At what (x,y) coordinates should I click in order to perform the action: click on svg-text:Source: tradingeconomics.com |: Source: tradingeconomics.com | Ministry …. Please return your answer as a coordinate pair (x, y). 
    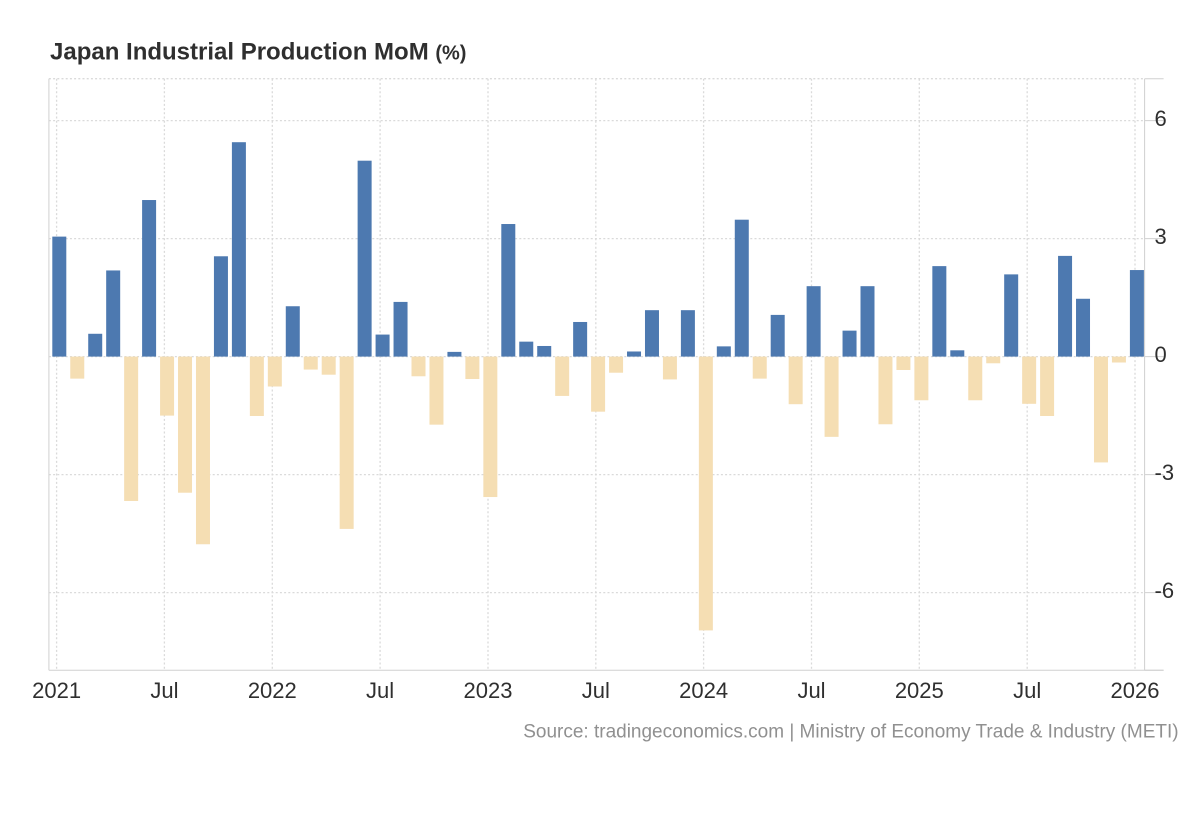
    Looking at the image, I should click on (850, 732).